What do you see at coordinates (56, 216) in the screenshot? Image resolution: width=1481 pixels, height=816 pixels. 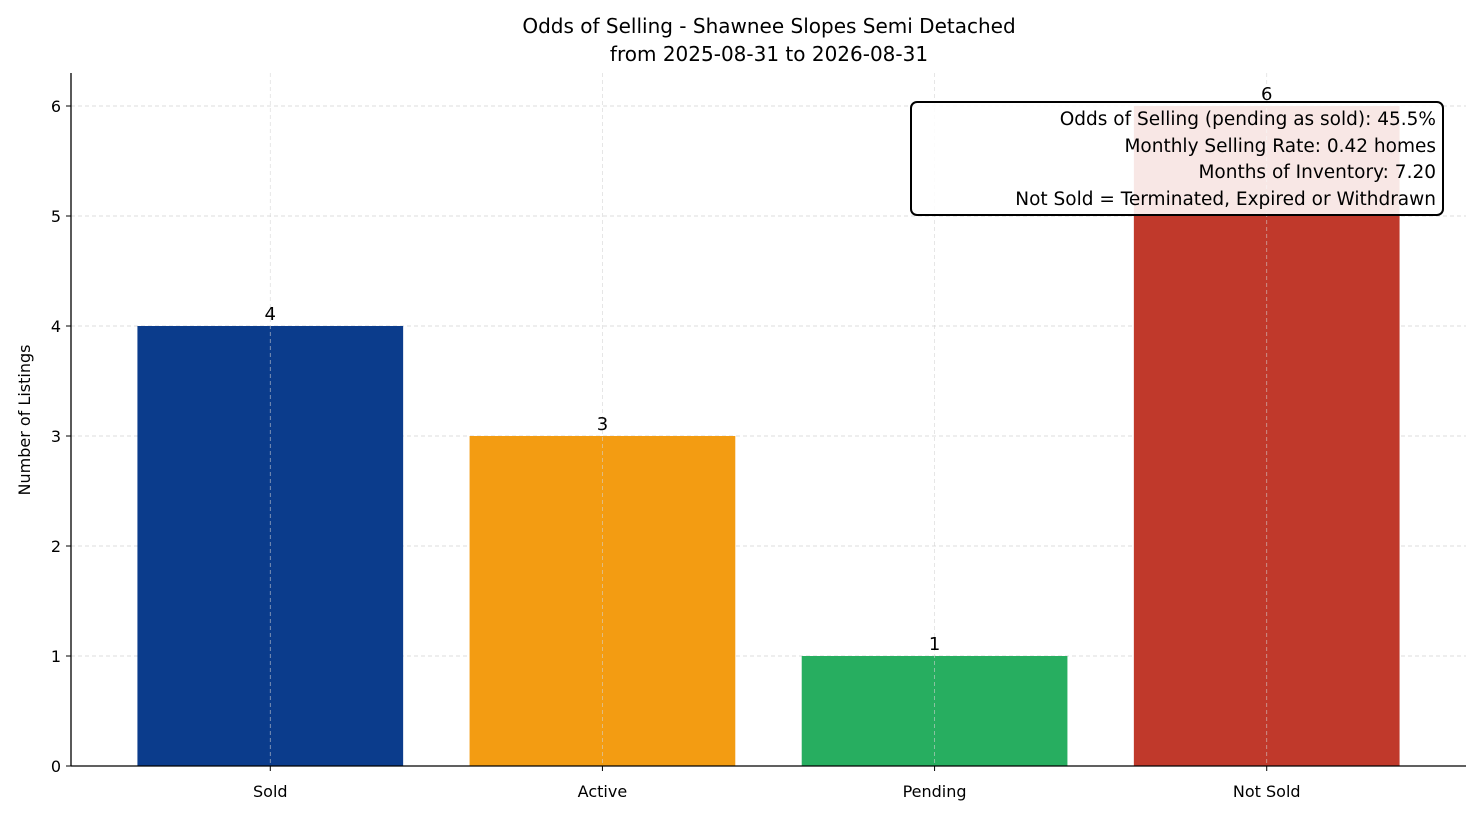 I see `y-tick-label: 5` at bounding box center [56, 216].